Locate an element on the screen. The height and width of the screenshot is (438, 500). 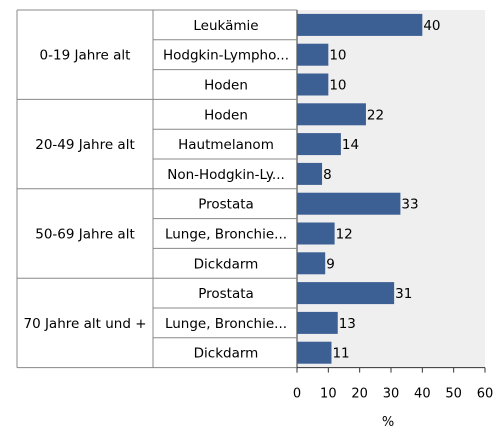
group-label: 0-19 Jahre alt is located at coordinates (85, 56).